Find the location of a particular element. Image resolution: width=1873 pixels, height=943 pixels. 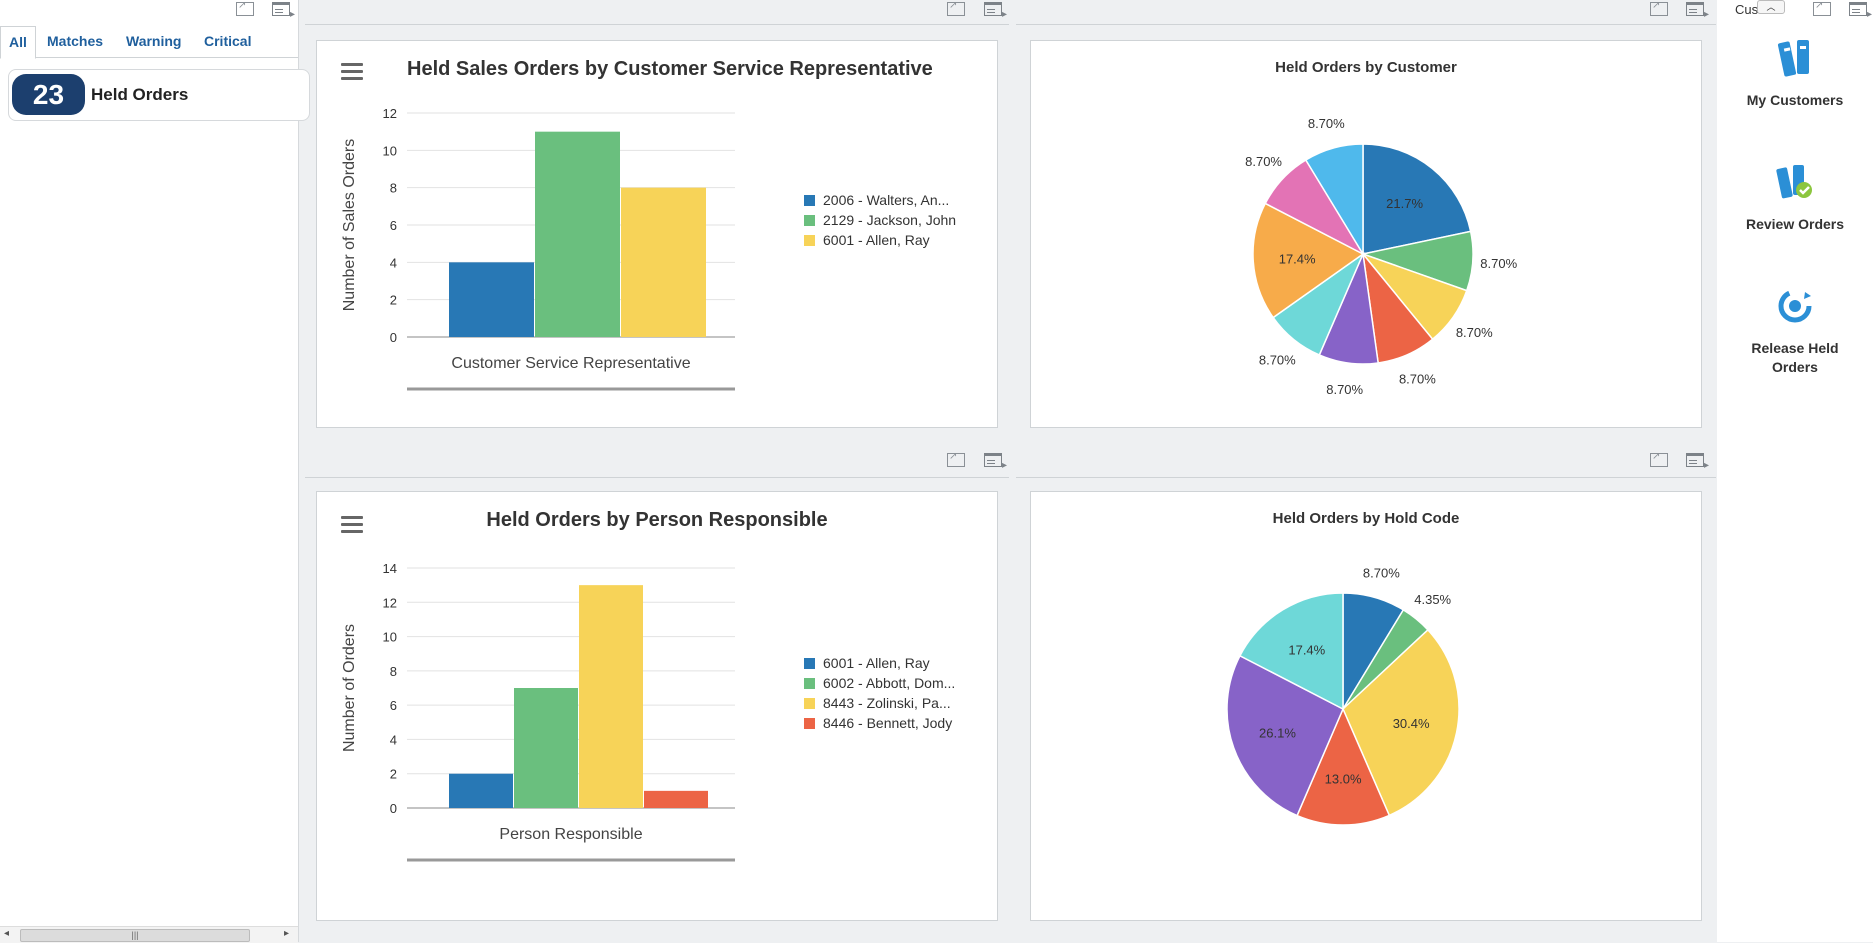

y-axis-label: Number of Sales Orders is located at coordinates (349, 225).